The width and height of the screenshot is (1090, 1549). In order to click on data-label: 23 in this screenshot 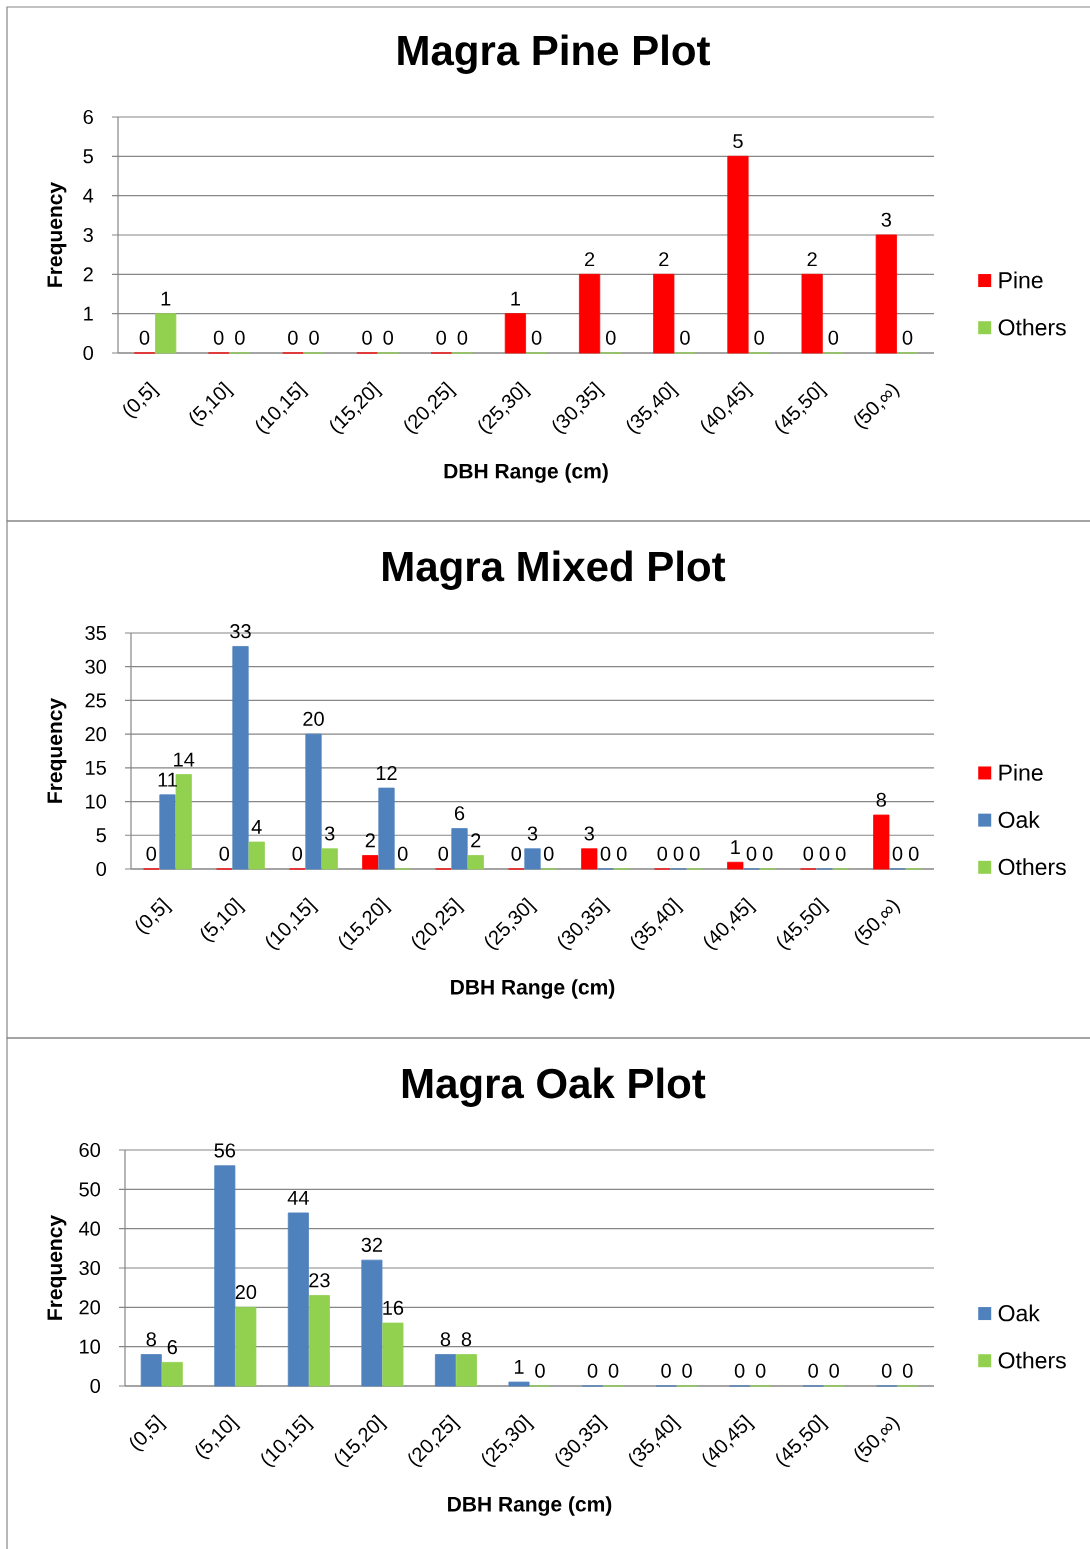, I will do `click(319, 1280)`.